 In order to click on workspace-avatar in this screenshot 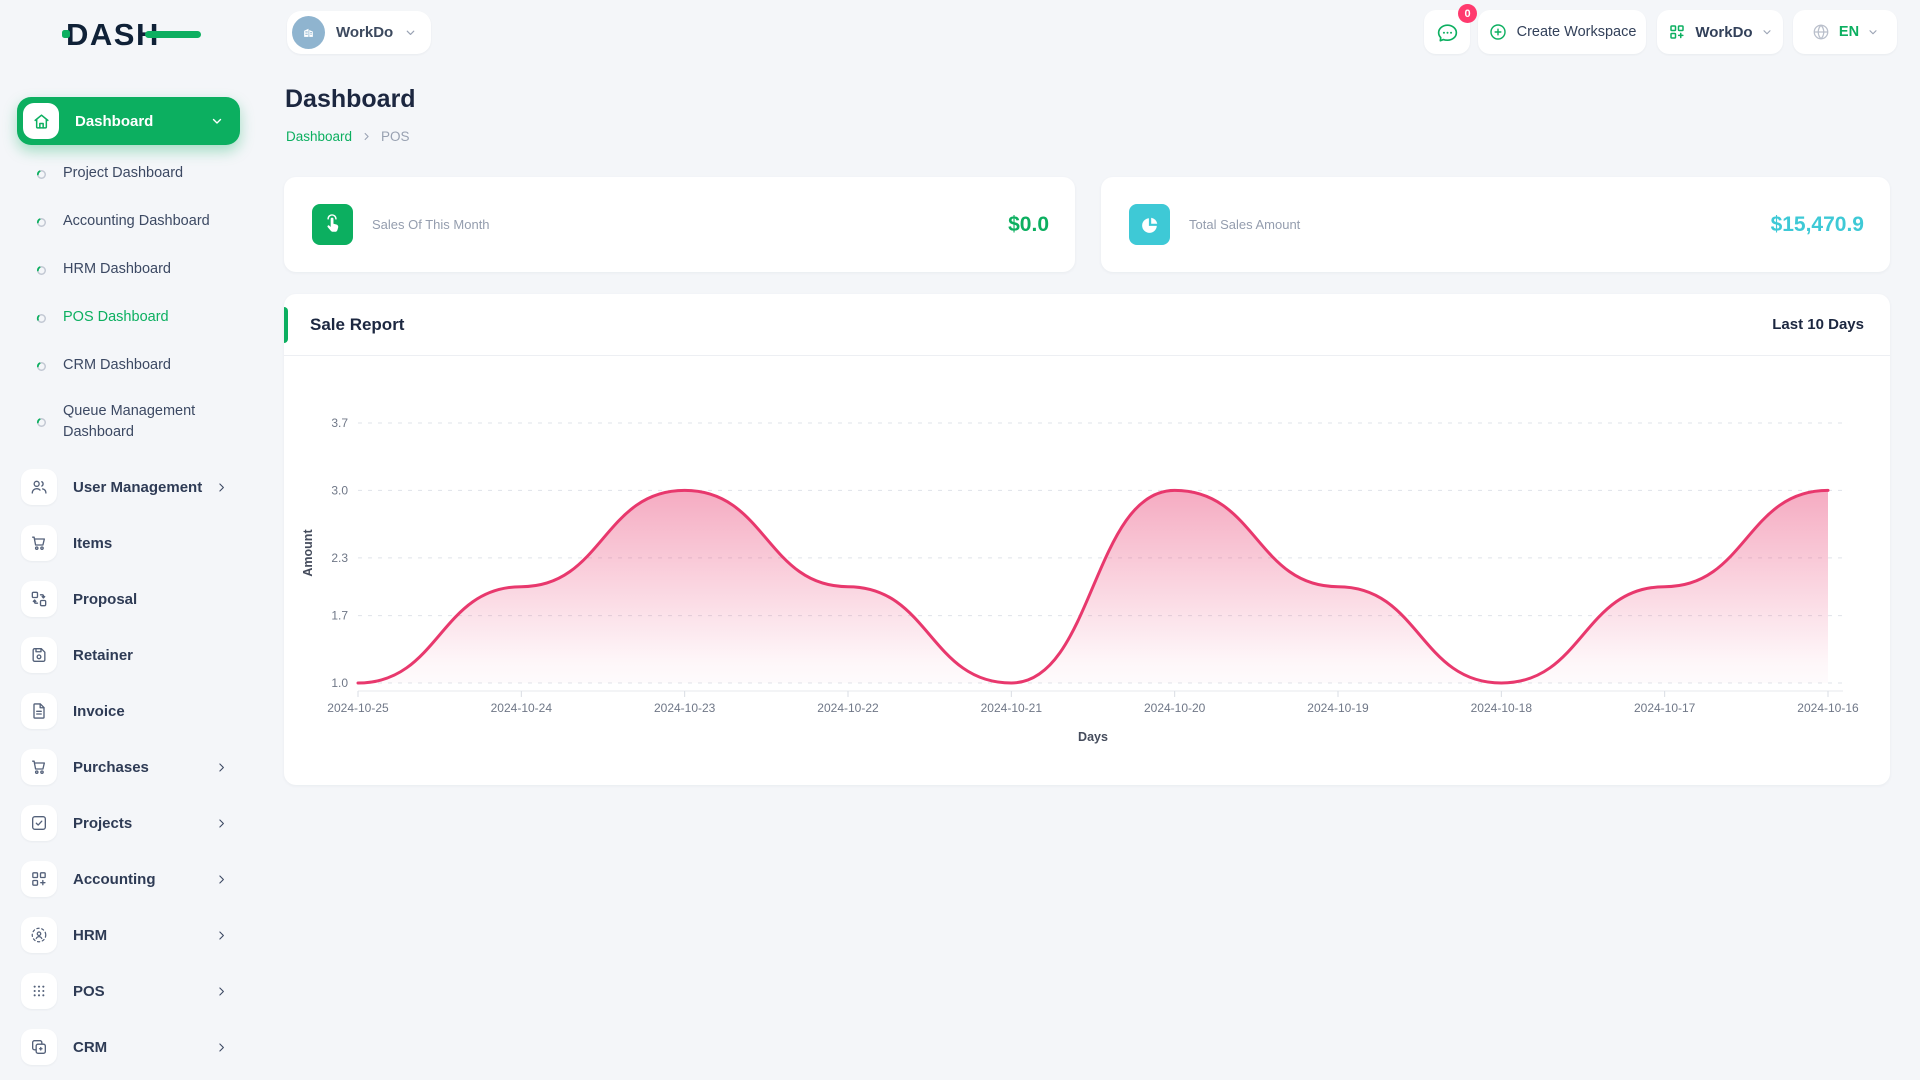, I will do `click(308, 32)`.